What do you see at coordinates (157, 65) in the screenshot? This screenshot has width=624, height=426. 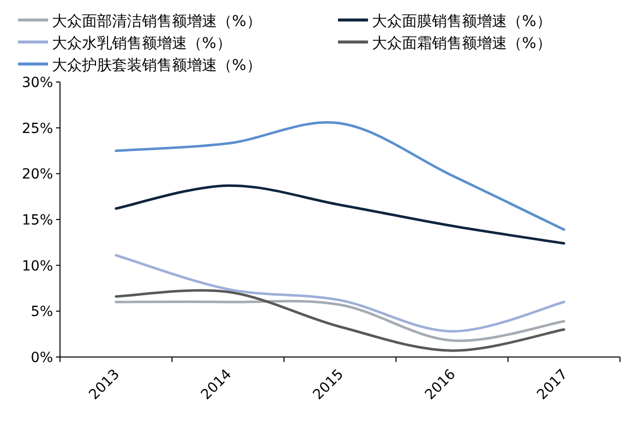 I see `legend-label: 大众护肤套装销售额增速（%）` at bounding box center [157, 65].